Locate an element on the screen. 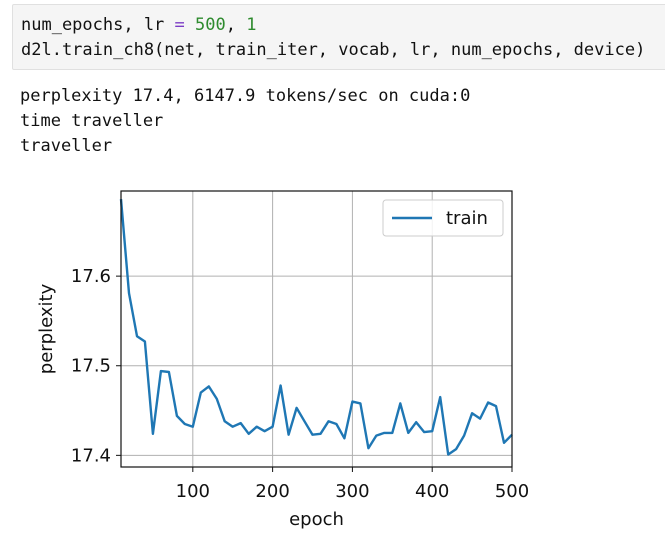 This screenshot has width=665, height=538. code-assign-operator: = is located at coordinates (179, 25).